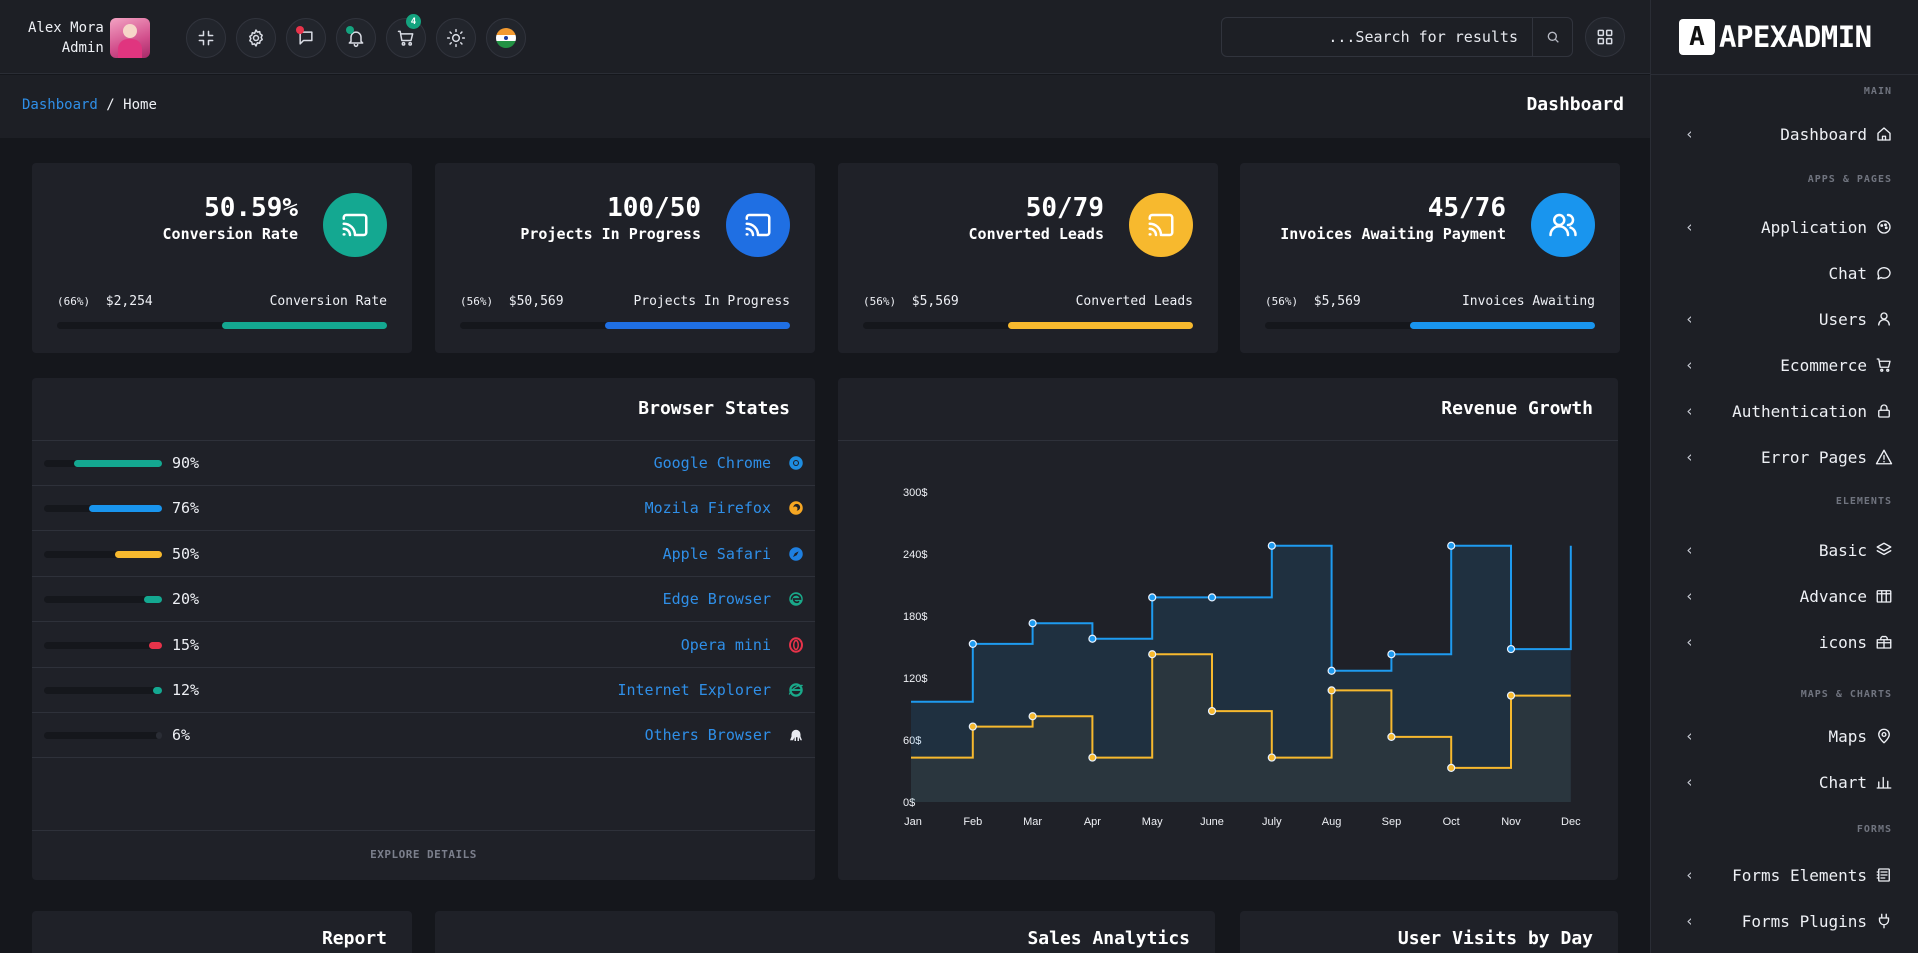  What do you see at coordinates (423, 509) in the screenshot?
I see `browser-row: 76% Mozila Firefox` at bounding box center [423, 509].